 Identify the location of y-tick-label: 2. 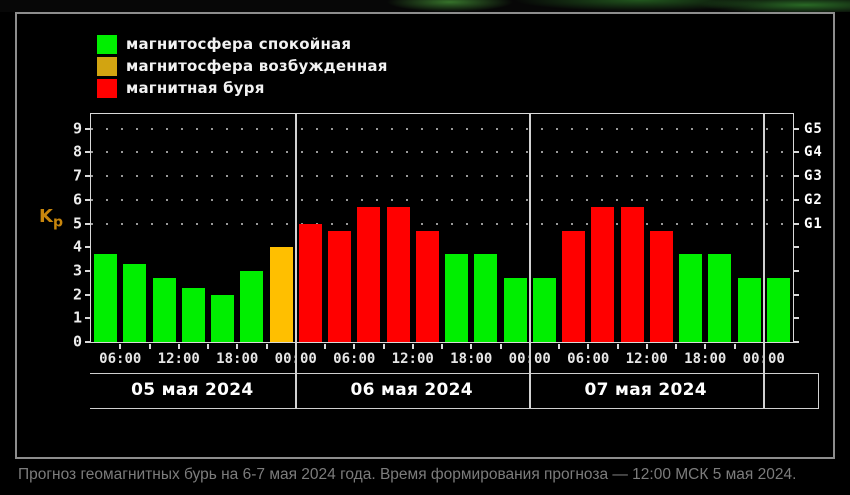
(77, 294).